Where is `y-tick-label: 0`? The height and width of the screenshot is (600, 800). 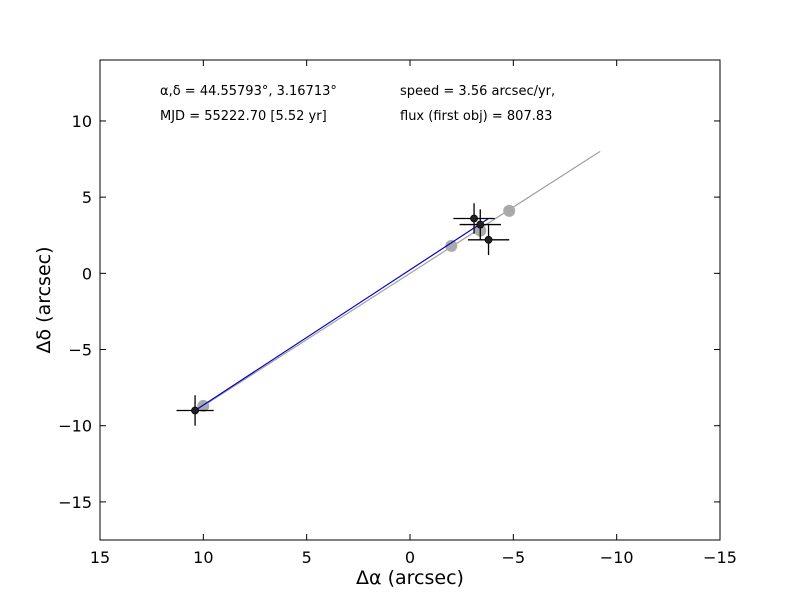 y-tick-label: 0 is located at coordinates (87, 273).